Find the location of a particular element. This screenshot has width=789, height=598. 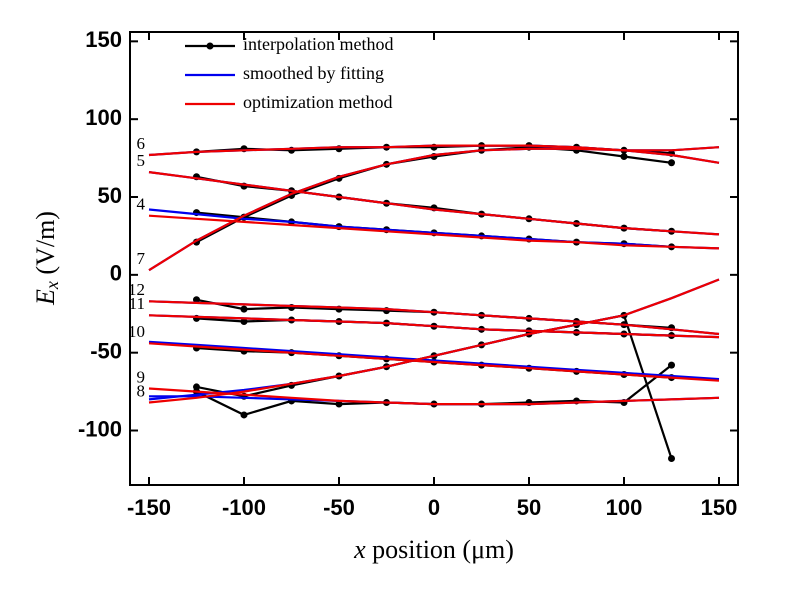

curve-label: 7 is located at coordinates (141, 258).